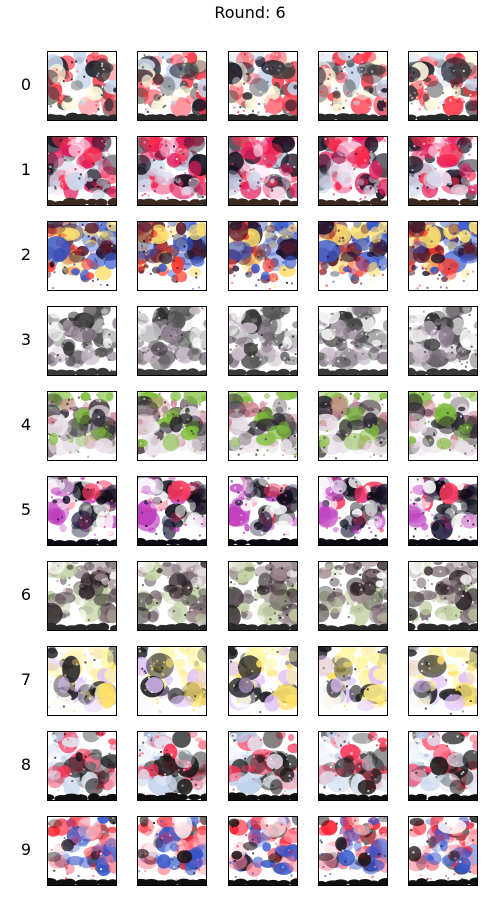  What do you see at coordinates (26, 340) in the screenshot?
I see `row-label: 3` at bounding box center [26, 340].